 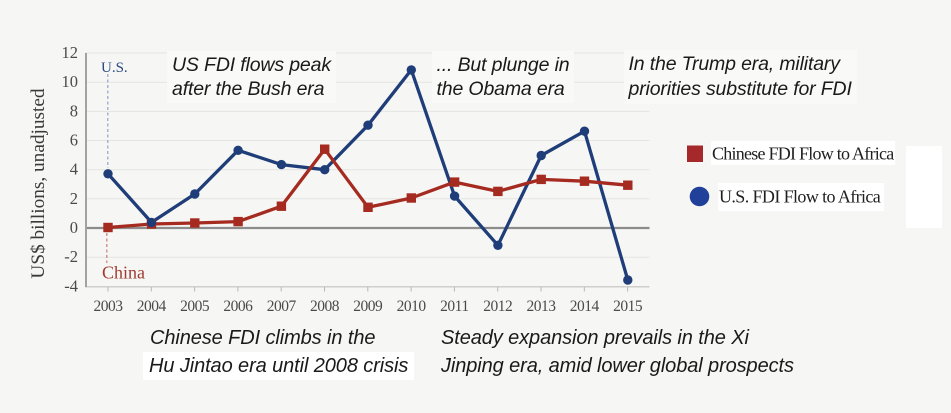 I want to click on svg-text: 4, so click(x=74, y=169).